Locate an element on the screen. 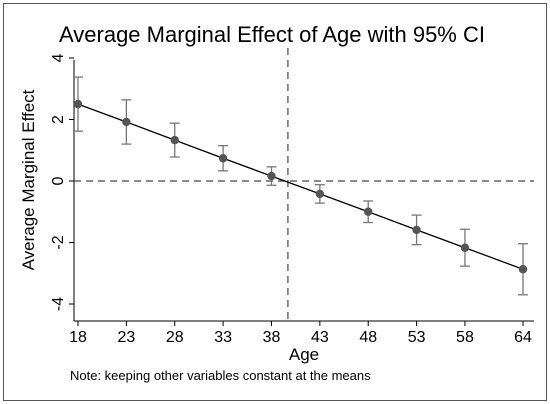 The image size is (550, 404). x-tick-label: 28 is located at coordinates (175, 337).